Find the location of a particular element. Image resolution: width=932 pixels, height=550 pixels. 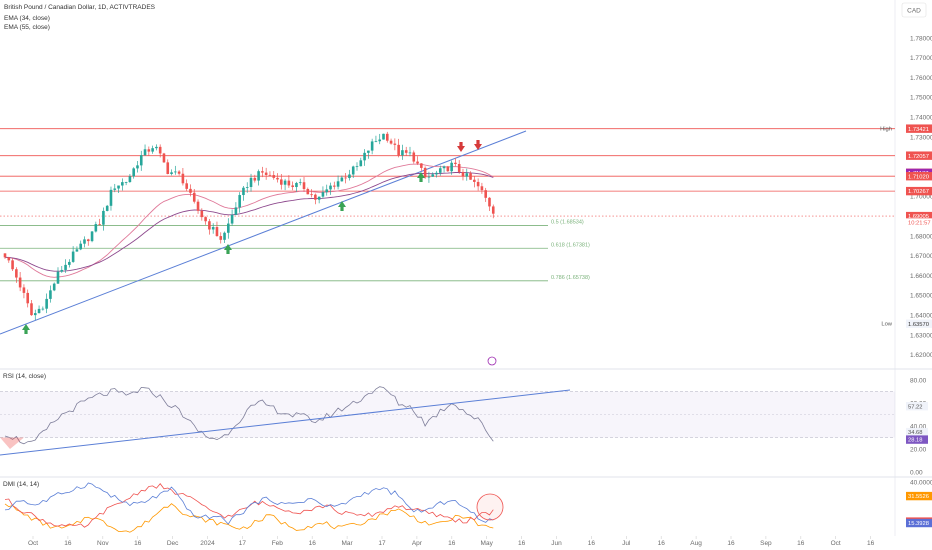

rsi-badge-value: 57.22 is located at coordinates (915, 407).